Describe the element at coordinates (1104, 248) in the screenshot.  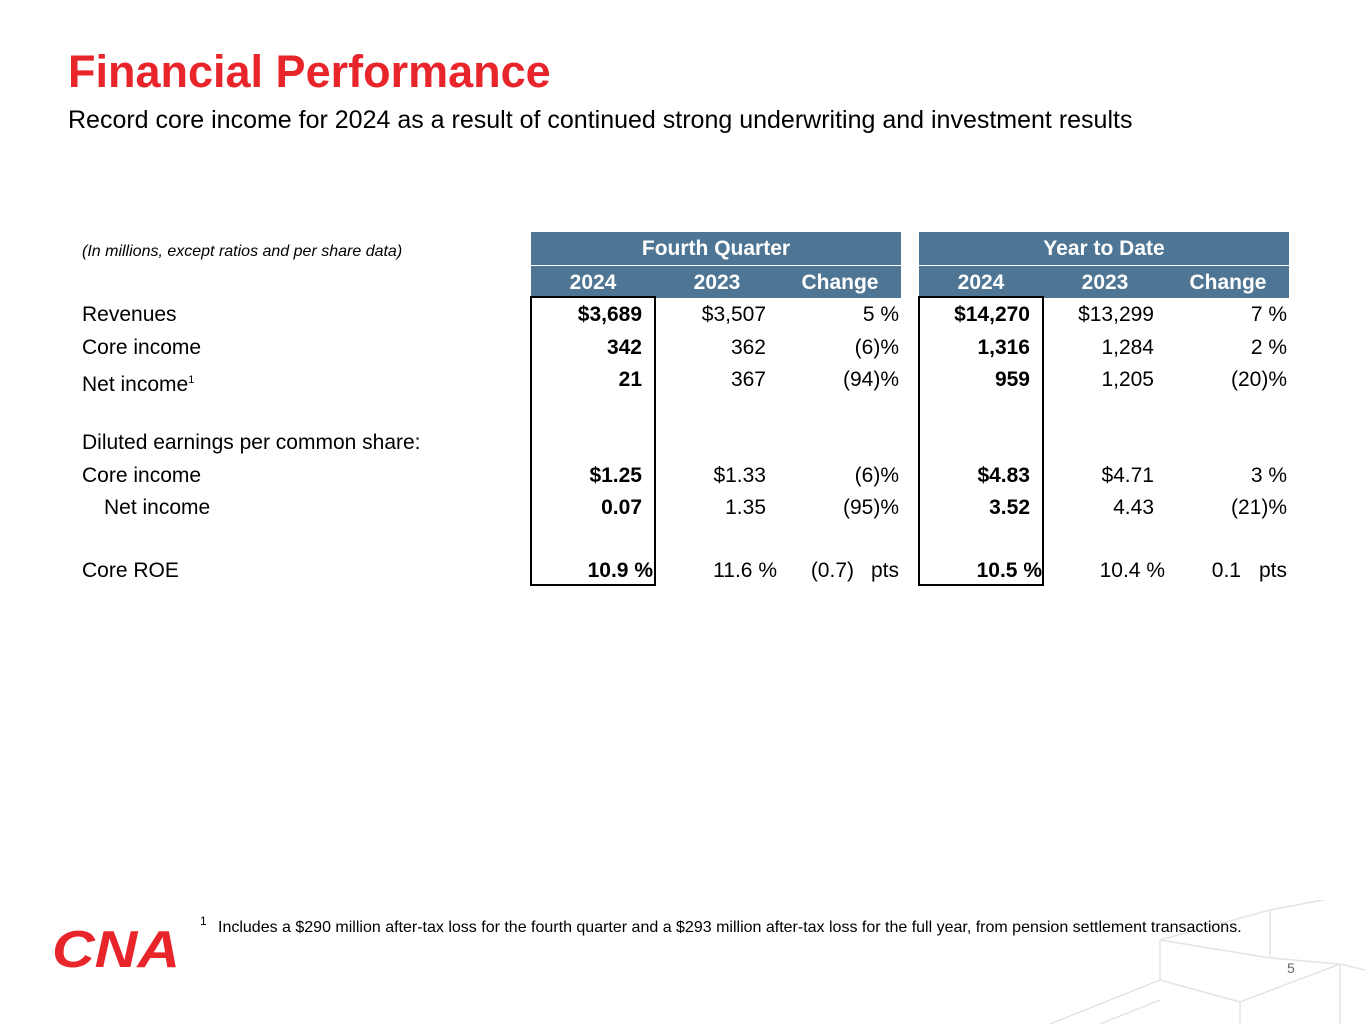
I see `group-header-year-to-date: Year to Date` at that location.